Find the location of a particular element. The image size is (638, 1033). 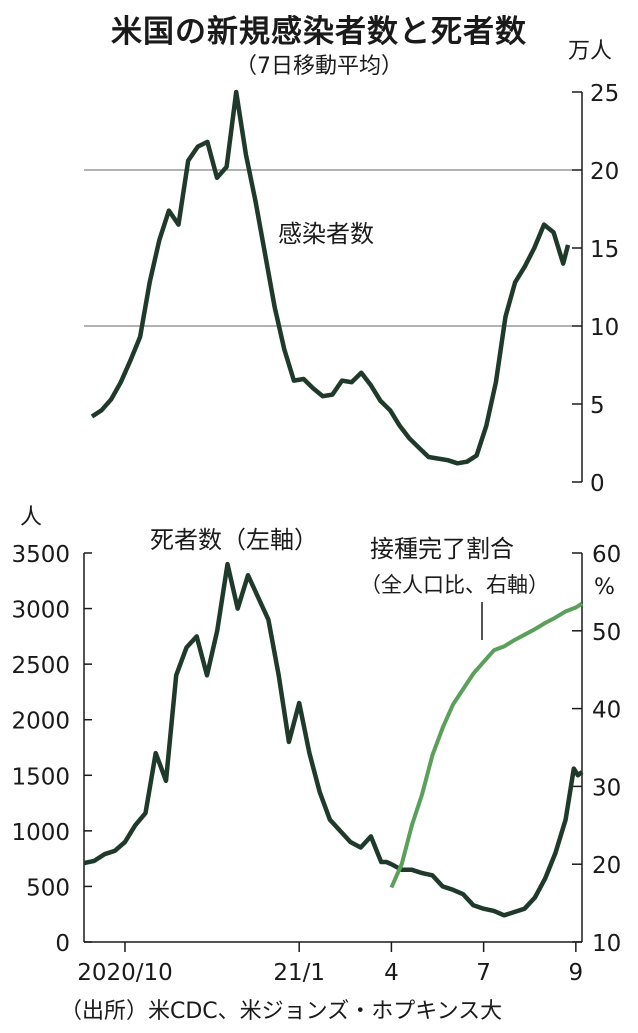

left-y-tick-label: 3500 is located at coordinates (40, 555).